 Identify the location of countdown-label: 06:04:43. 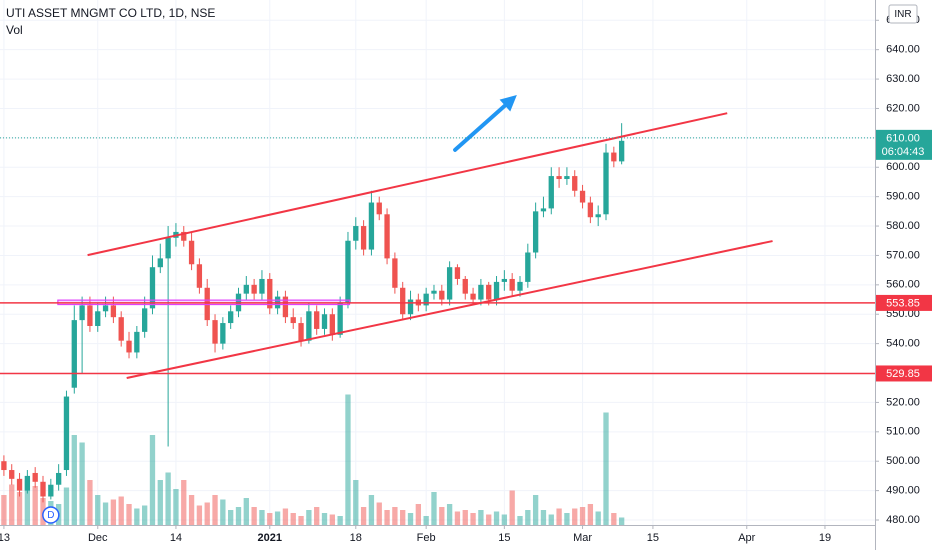
(903, 152).